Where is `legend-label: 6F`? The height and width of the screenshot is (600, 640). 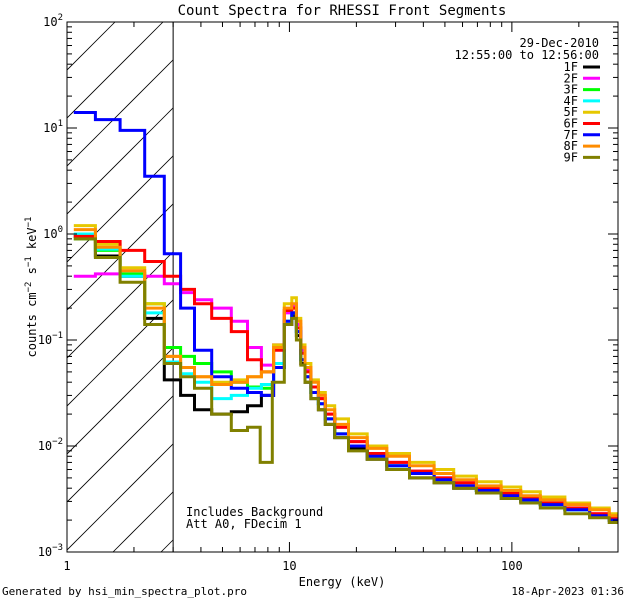
legend-label: 6F is located at coordinates (571, 124).